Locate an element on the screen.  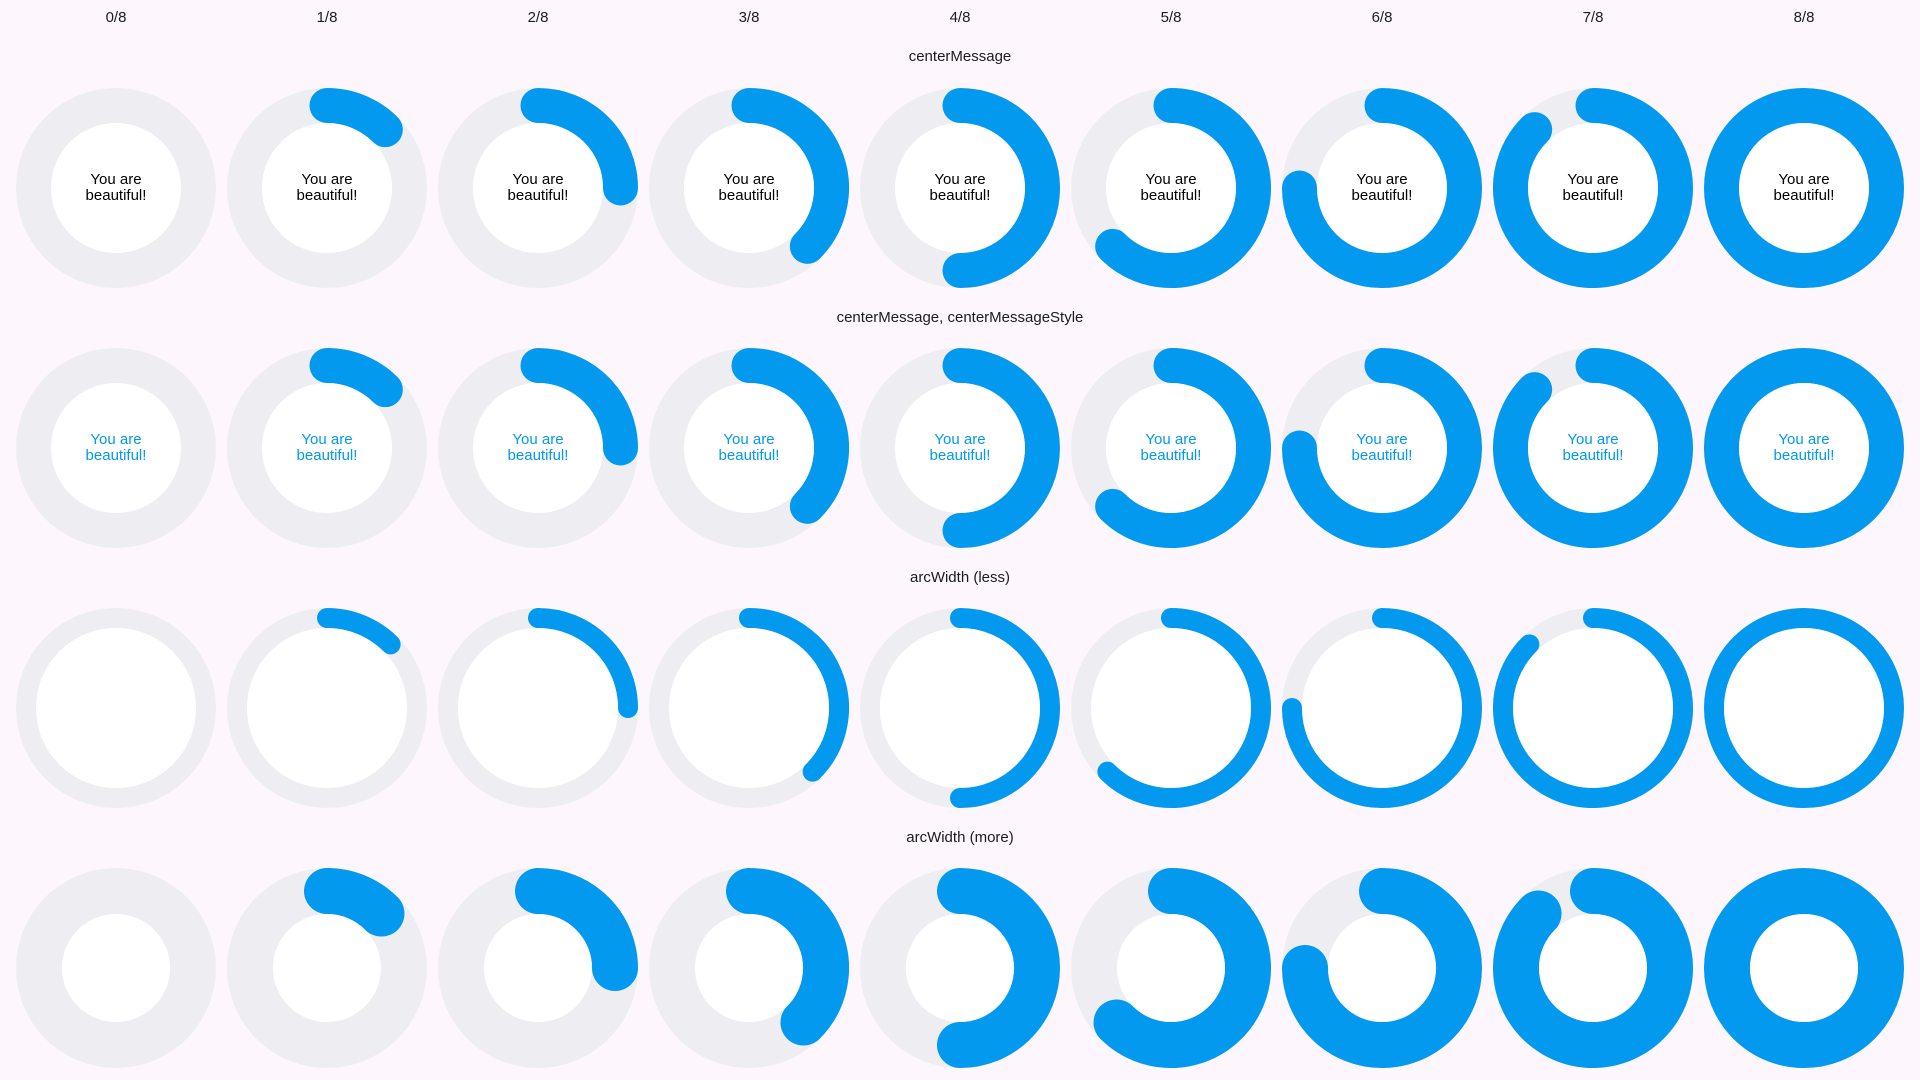
column-header-6: 6/8 is located at coordinates (1382, 17).